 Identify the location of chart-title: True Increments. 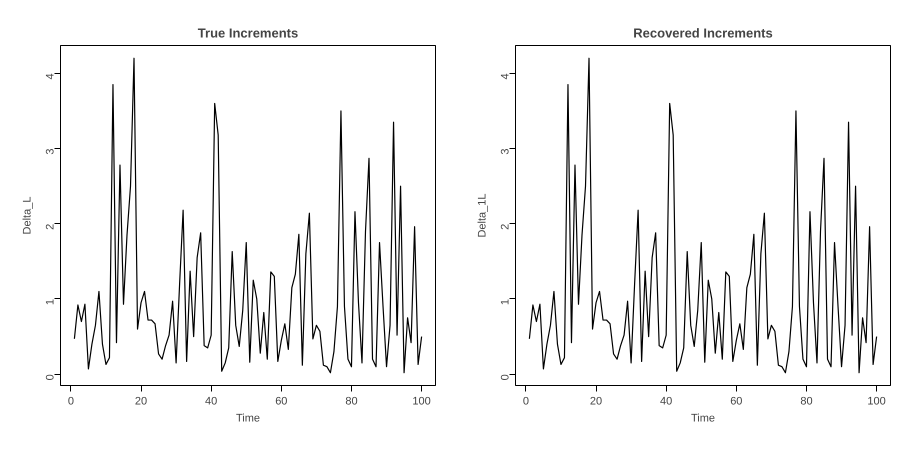
(248, 33).